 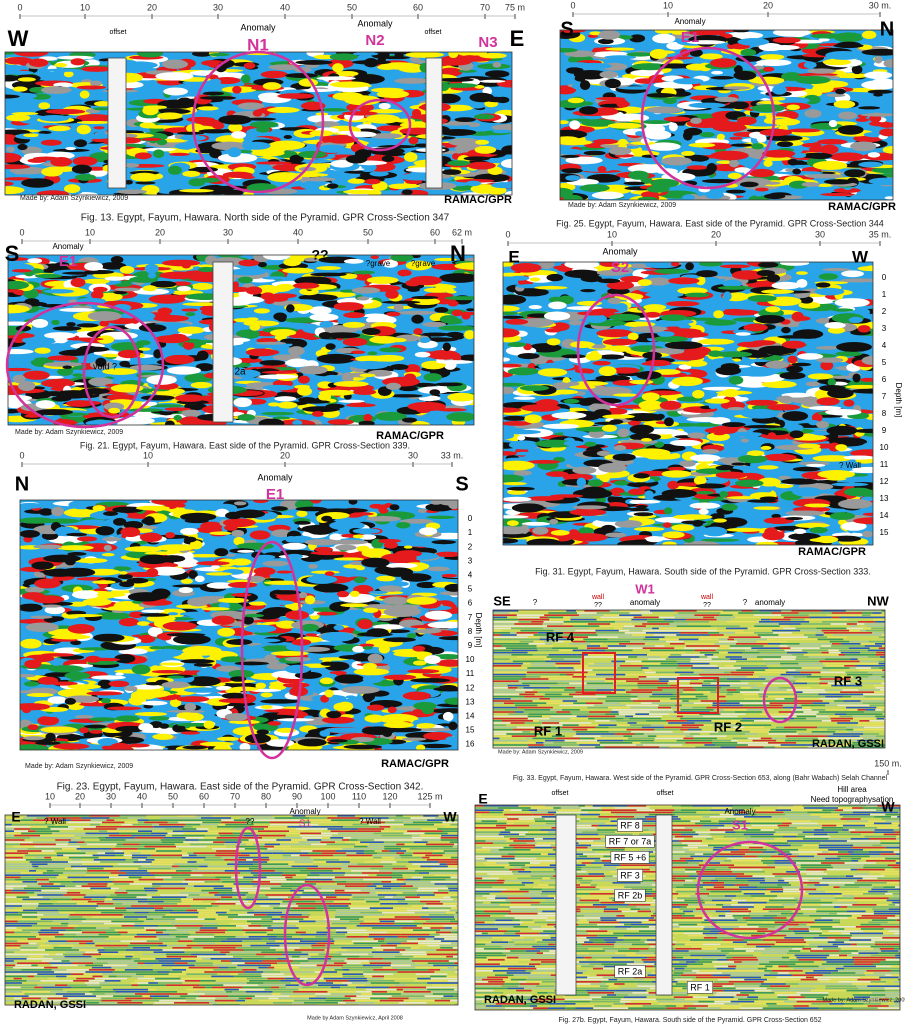 What do you see at coordinates (415, 764) in the screenshot?
I see `system-label: RAMAC/GPR` at bounding box center [415, 764].